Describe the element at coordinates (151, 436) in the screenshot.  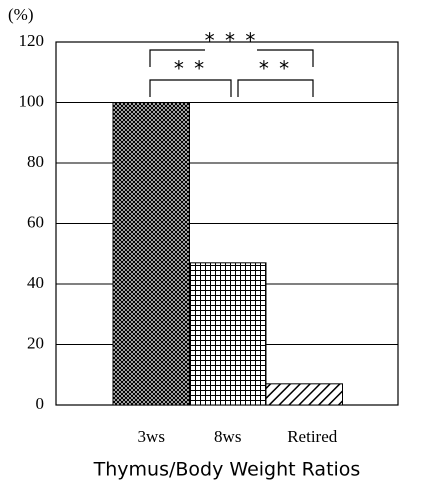
I see `x-tick-label: 3ws` at that location.